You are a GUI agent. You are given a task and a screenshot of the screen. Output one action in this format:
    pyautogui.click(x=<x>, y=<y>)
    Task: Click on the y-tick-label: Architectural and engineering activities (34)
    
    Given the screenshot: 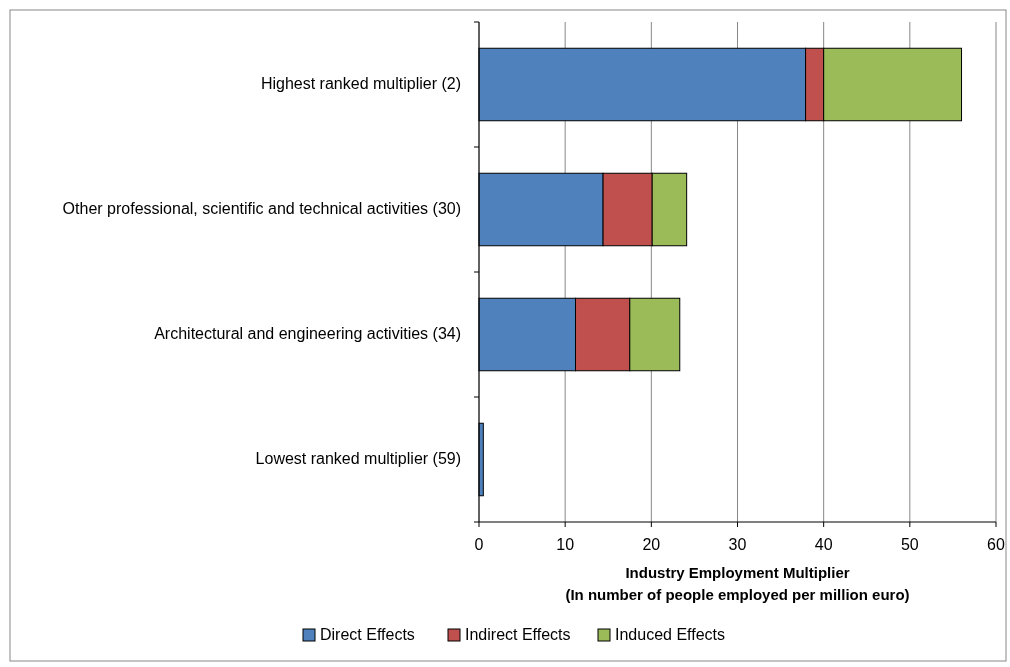 What is the action you would take?
    pyautogui.click(x=307, y=333)
    